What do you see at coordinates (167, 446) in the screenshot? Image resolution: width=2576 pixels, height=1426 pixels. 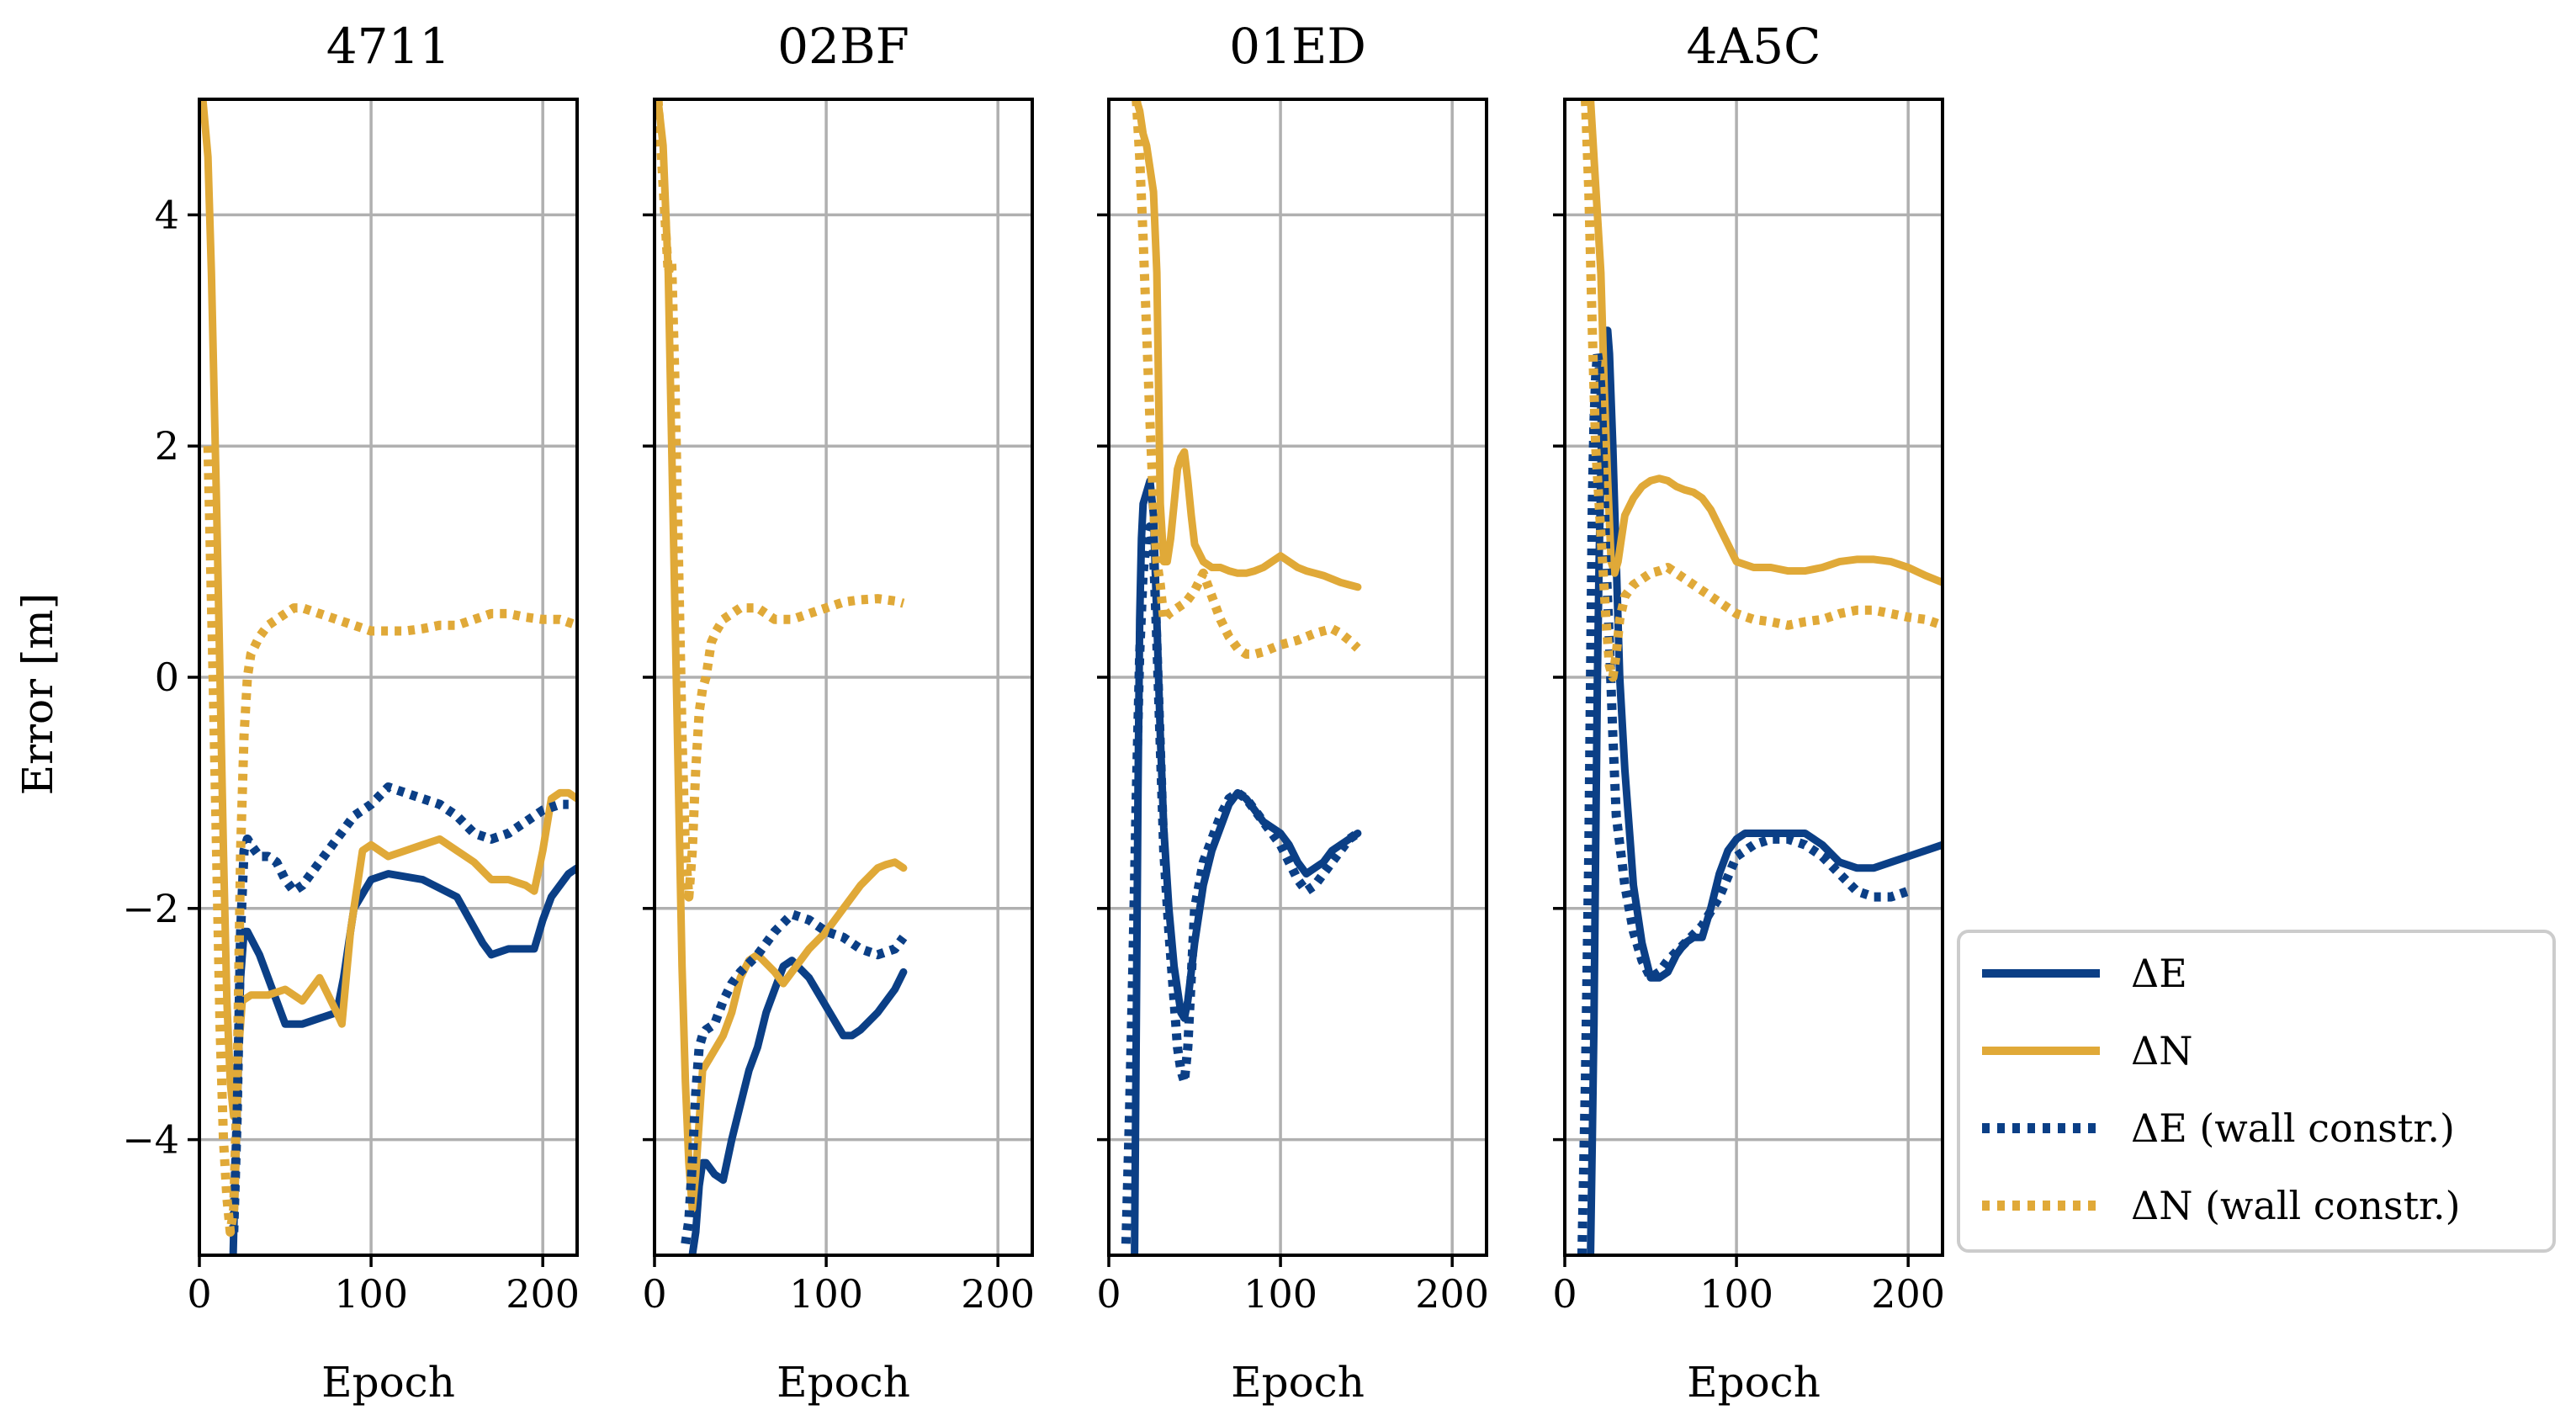 I see `y-tick-label: 2` at bounding box center [167, 446].